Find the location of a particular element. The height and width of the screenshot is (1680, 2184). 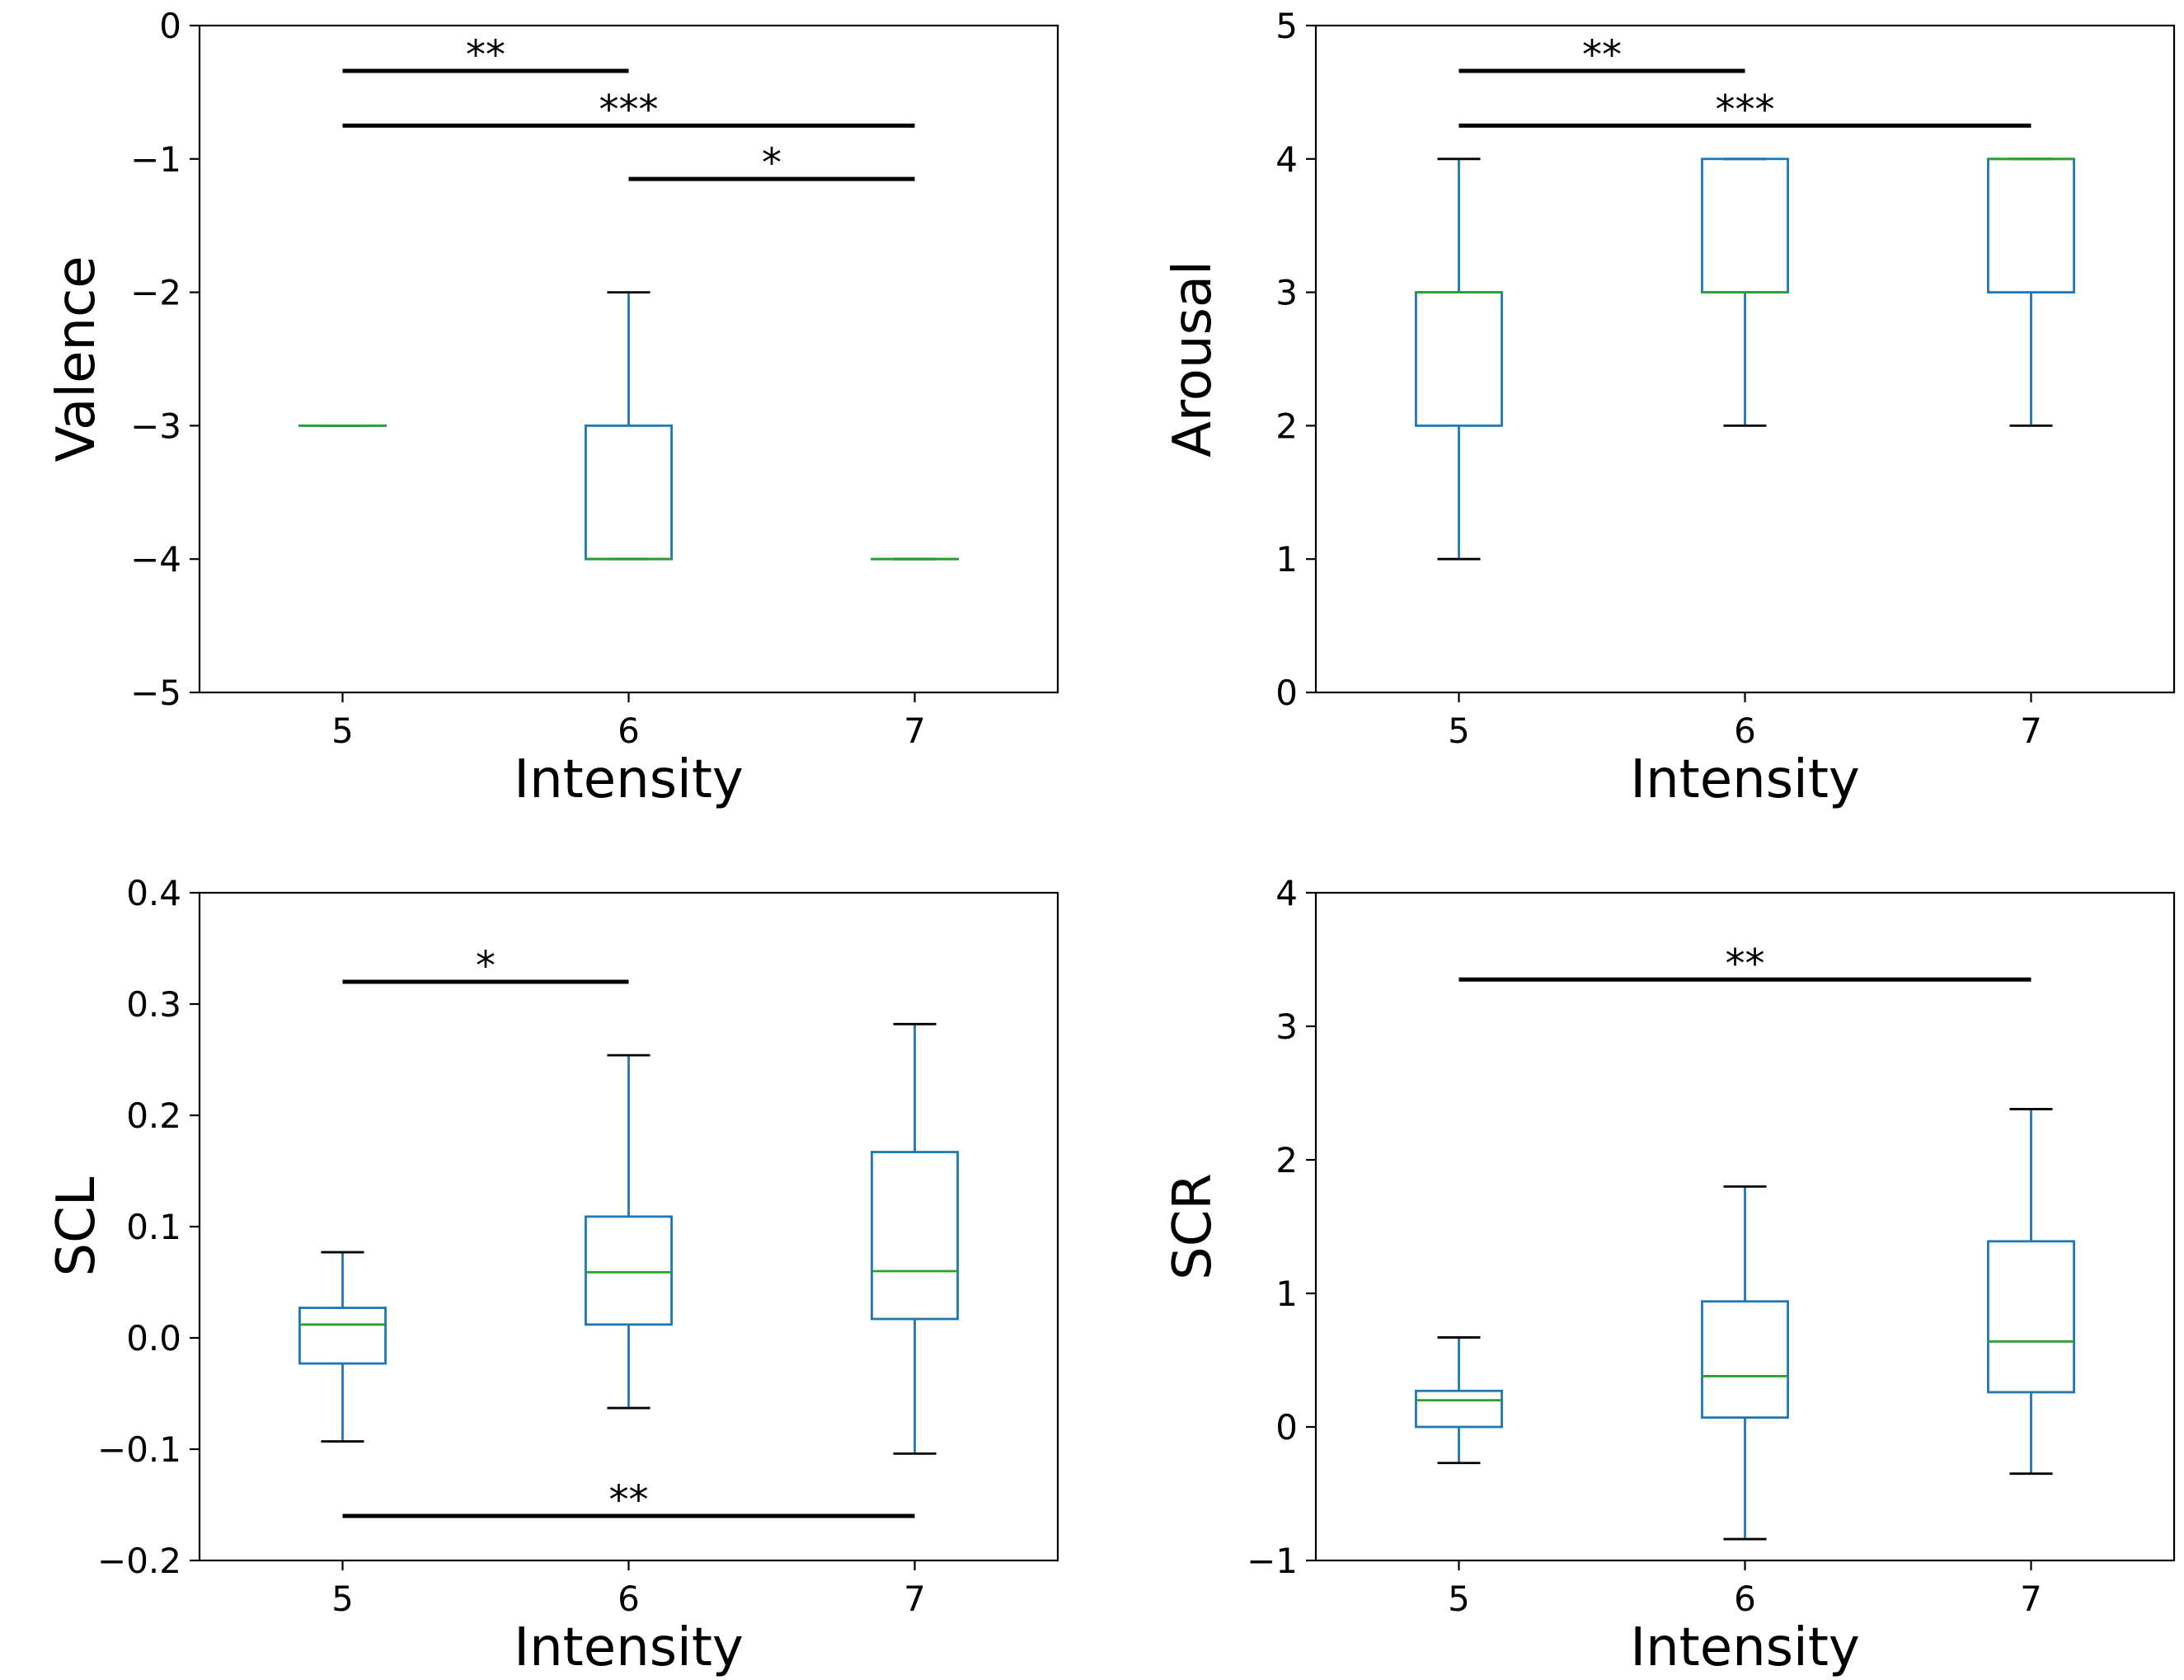

scr-xtick-label: 6 is located at coordinates (1745, 1599).